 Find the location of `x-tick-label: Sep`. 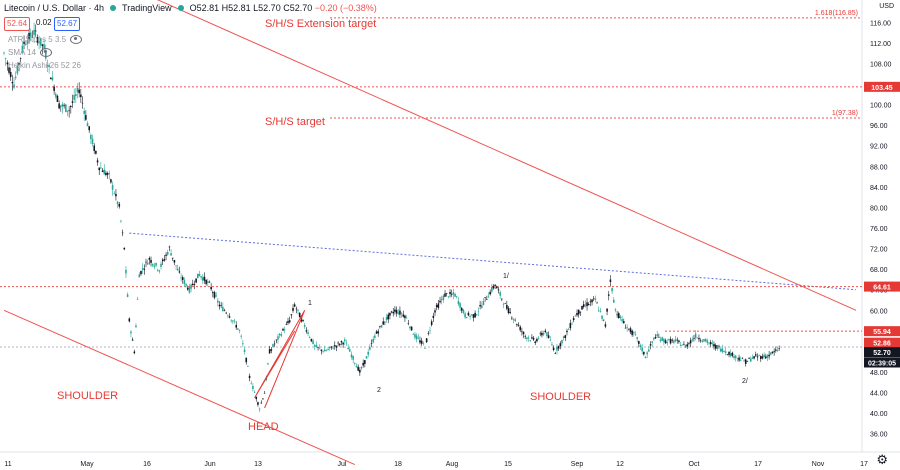

x-tick-label: Sep is located at coordinates (577, 464).